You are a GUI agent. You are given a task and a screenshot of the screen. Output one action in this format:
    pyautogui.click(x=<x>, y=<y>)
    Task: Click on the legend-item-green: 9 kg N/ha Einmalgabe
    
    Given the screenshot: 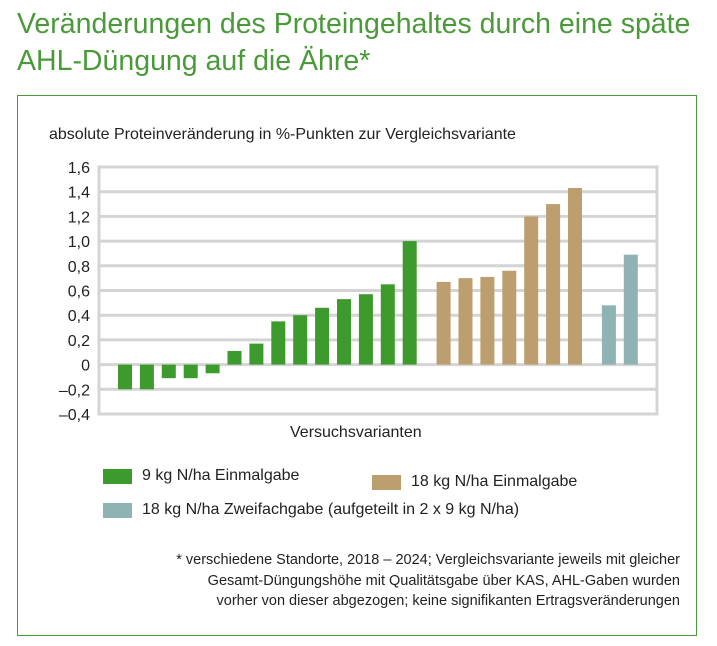 What is the action you would take?
    pyautogui.click(x=201, y=476)
    